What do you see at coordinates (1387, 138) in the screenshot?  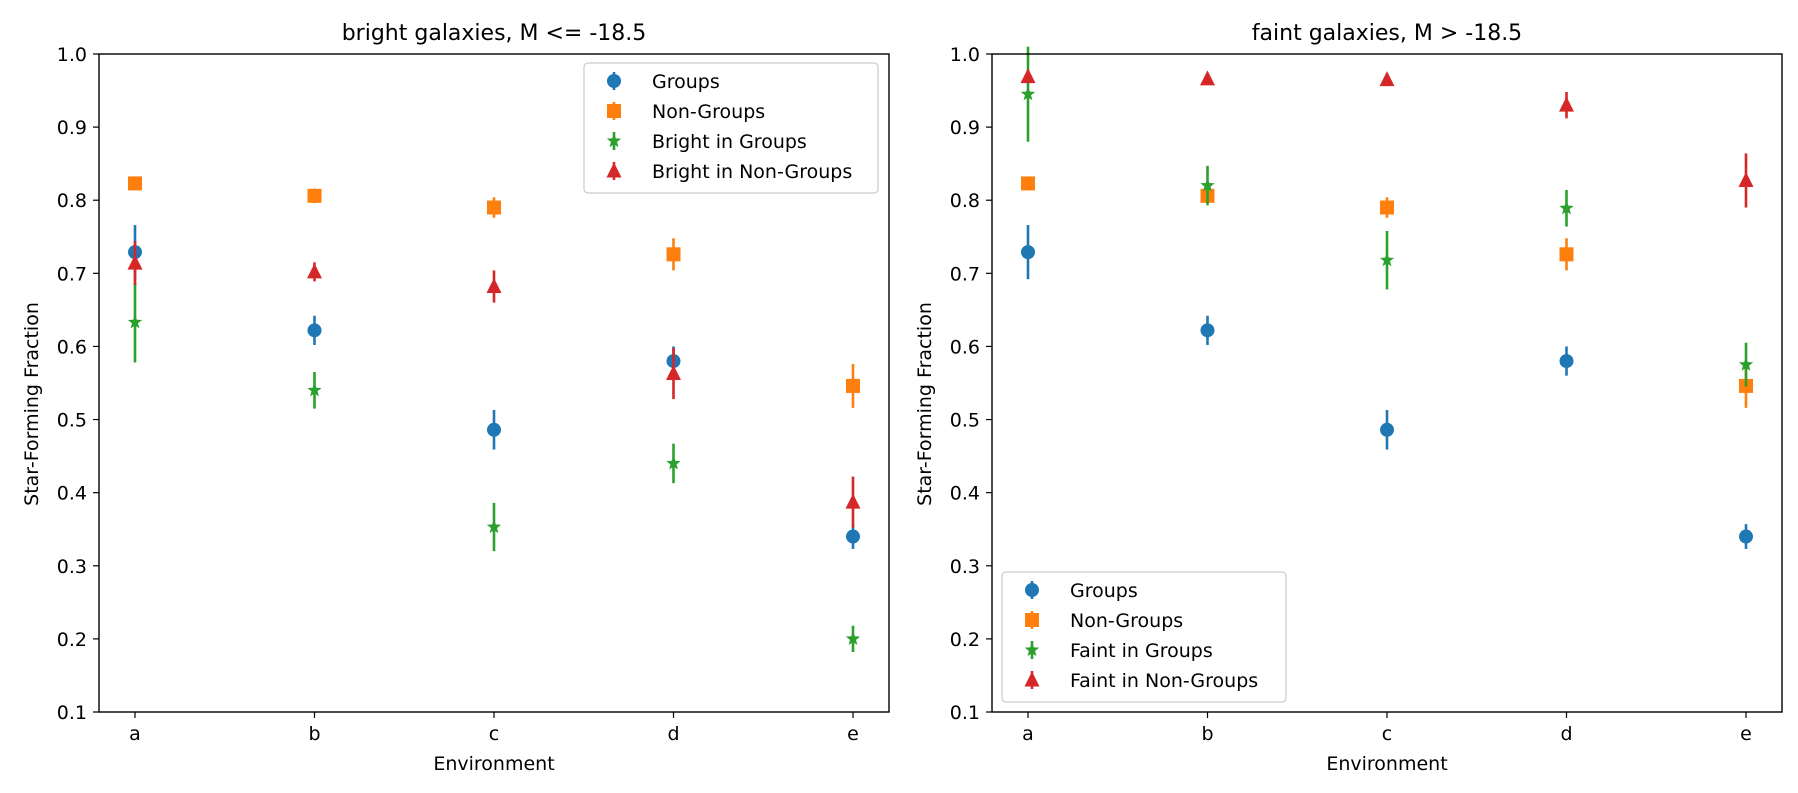 I see `series-faint-in-non-groups` at bounding box center [1387, 138].